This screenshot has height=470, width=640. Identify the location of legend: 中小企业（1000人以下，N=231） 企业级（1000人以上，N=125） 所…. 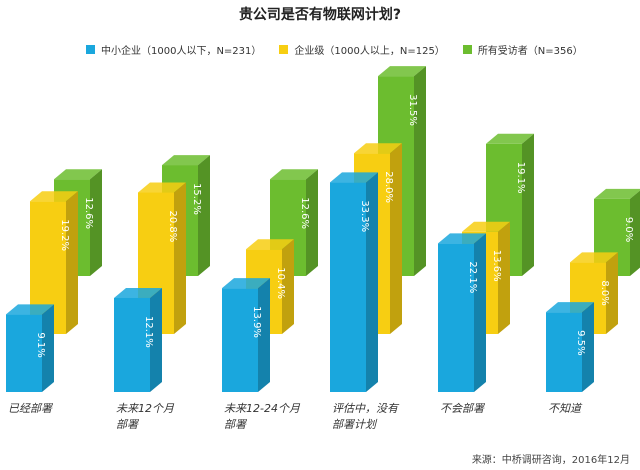
(334, 49).